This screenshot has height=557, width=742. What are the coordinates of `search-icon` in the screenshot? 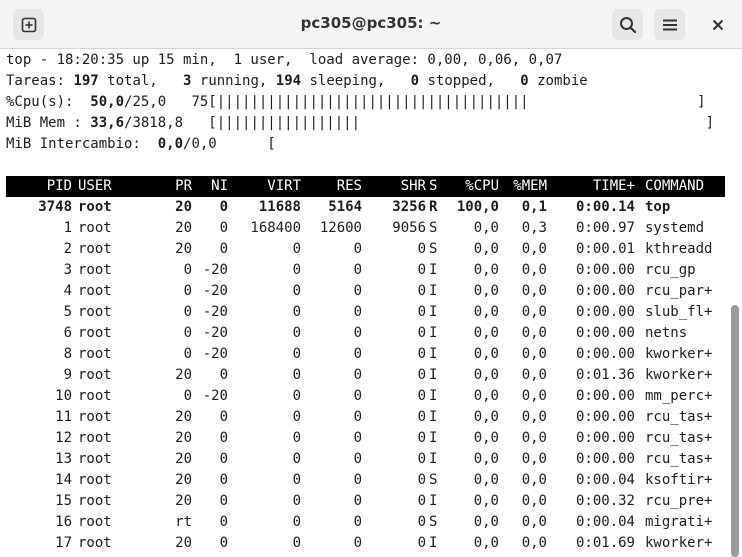 It's located at (627, 24).